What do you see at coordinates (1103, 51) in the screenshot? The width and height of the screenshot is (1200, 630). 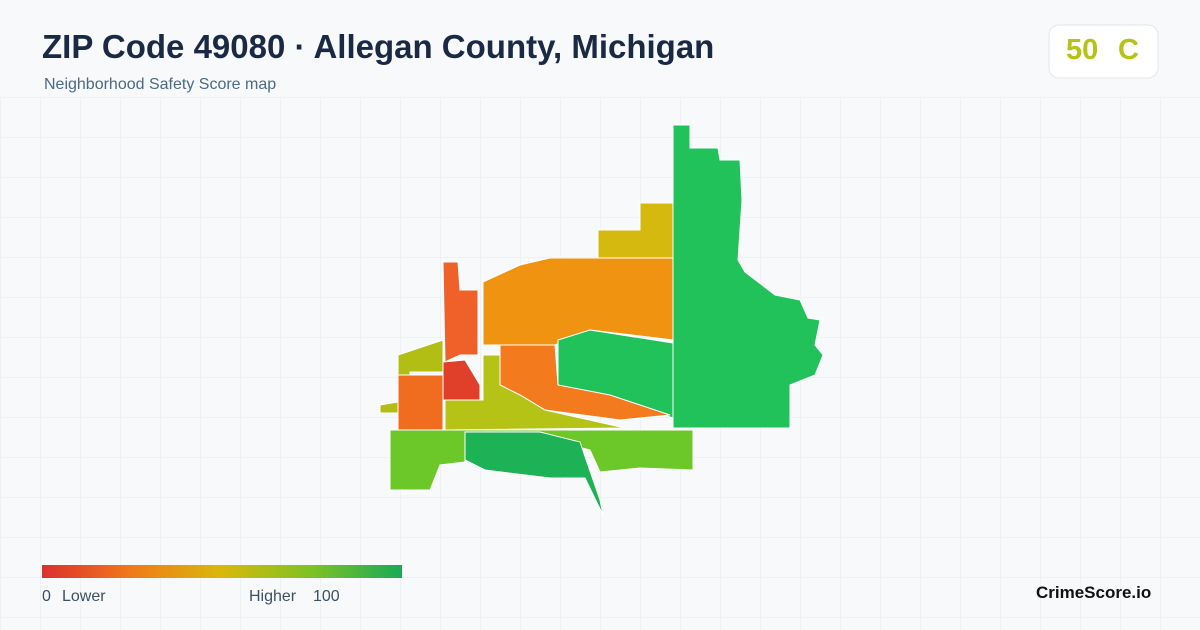 I see `score-box` at bounding box center [1103, 51].